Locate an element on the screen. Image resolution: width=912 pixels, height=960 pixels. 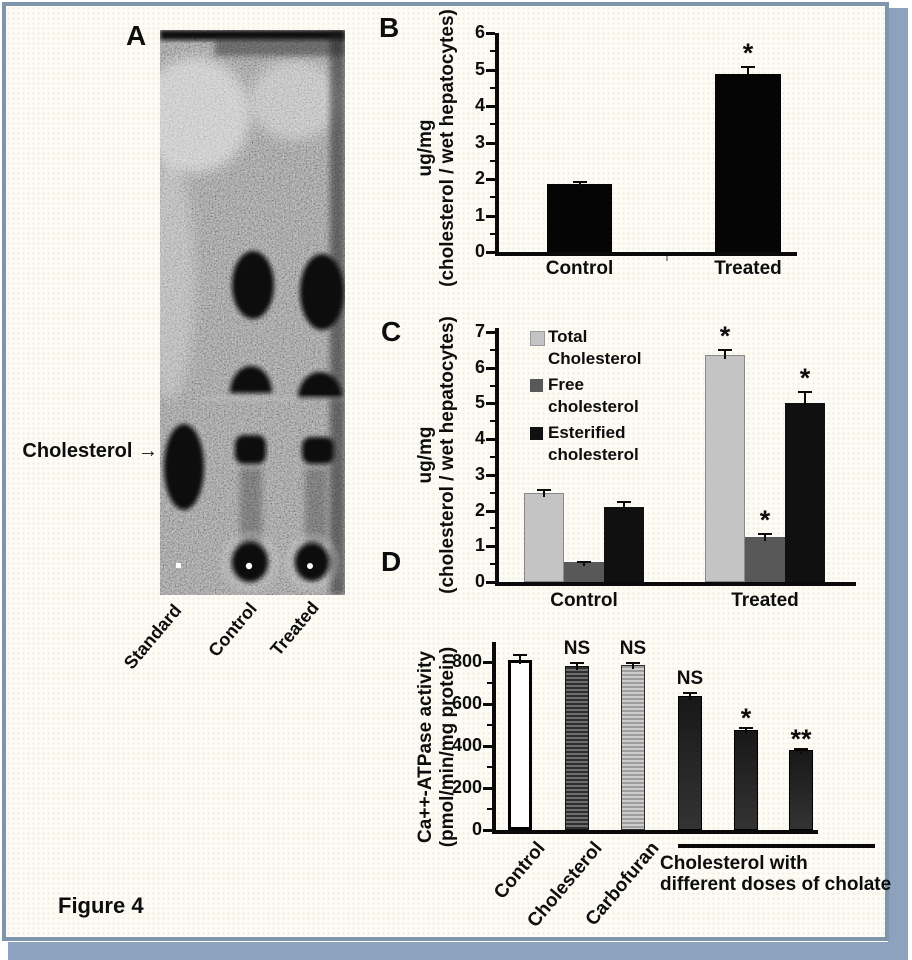
panel-a-letter: A is located at coordinates (136, 35).